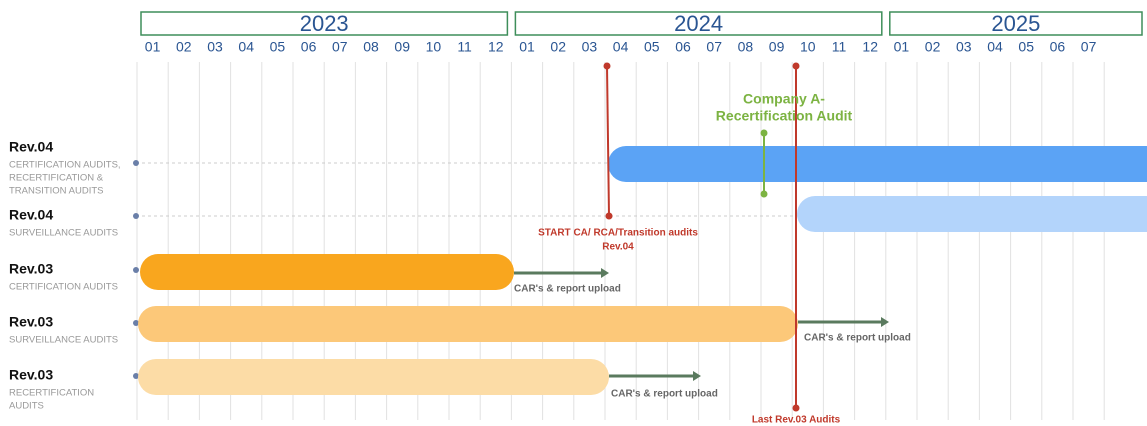  What do you see at coordinates (51, 393) in the screenshot?
I see `row-subtitle: RECERTIFICATION` at bounding box center [51, 393].